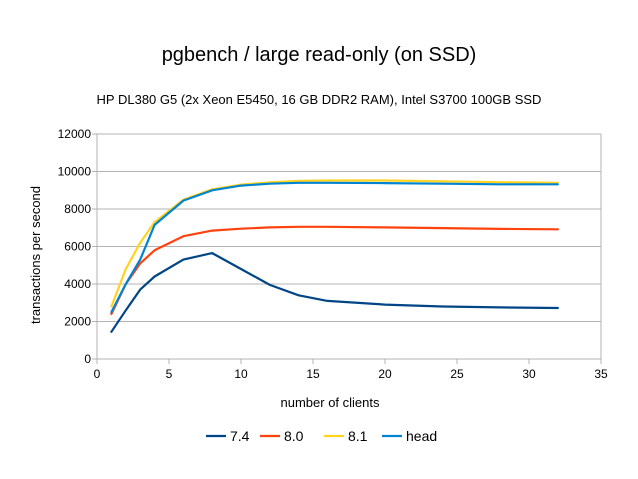 The image size is (638, 479). Describe the element at coordinates (421, 436) in the screenshot. I see `legend-label-head: head` at that location.